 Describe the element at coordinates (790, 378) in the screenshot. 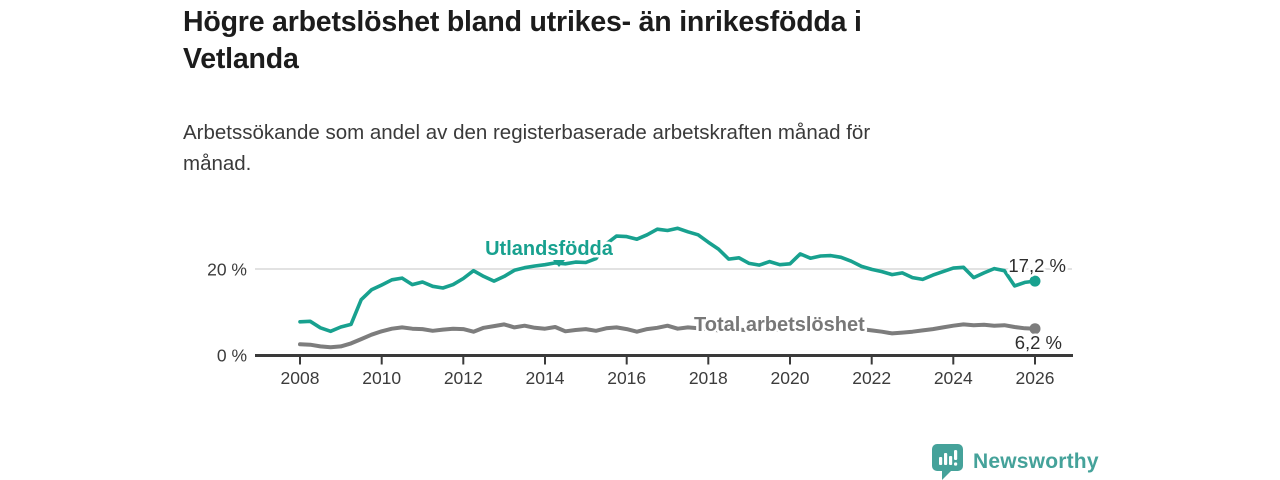

I see `x-tick-label: 2020` at that location.